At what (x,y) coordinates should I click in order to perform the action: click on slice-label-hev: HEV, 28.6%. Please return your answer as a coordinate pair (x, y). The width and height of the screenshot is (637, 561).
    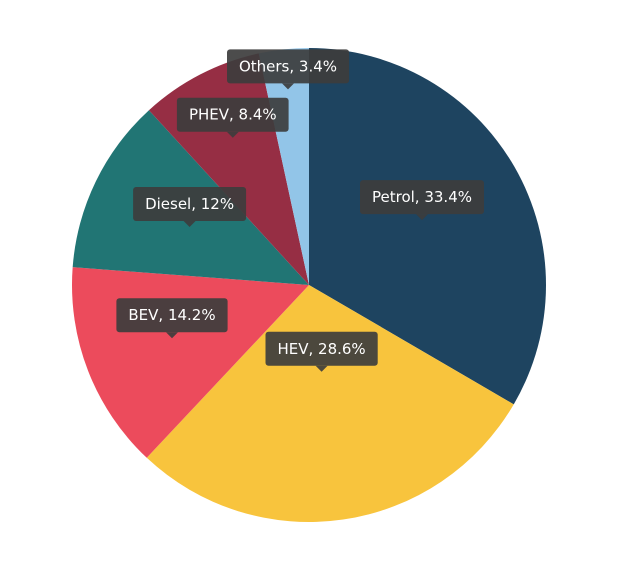
    Looking at the image, I should click on (321, 351).